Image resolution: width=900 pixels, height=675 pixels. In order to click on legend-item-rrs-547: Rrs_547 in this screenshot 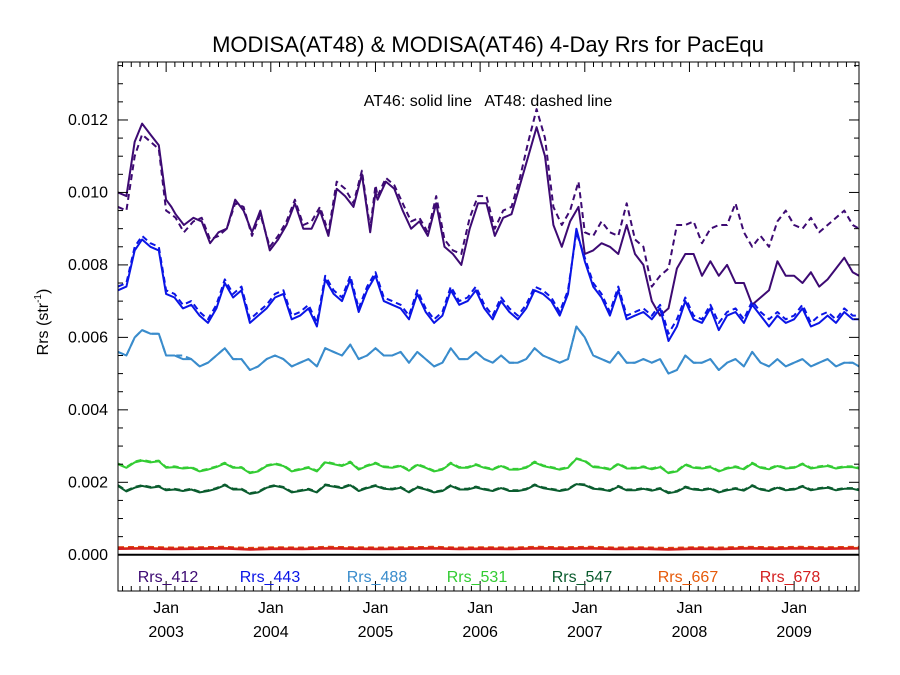, I will do `click(582, 577)`.